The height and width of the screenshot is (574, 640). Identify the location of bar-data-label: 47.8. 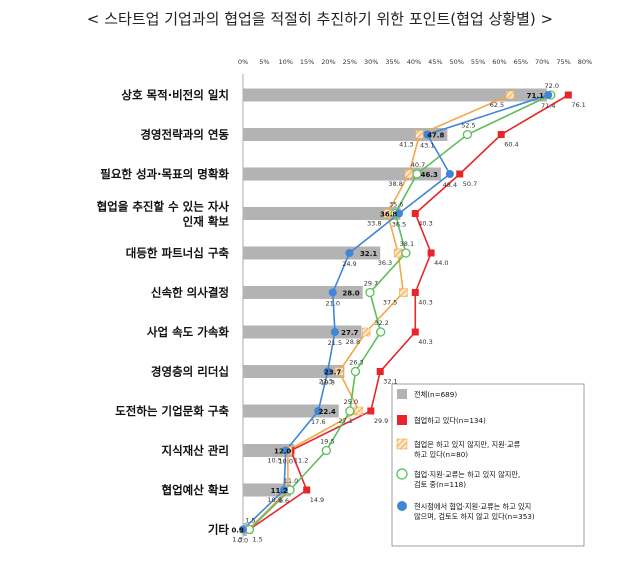
(435, 136).